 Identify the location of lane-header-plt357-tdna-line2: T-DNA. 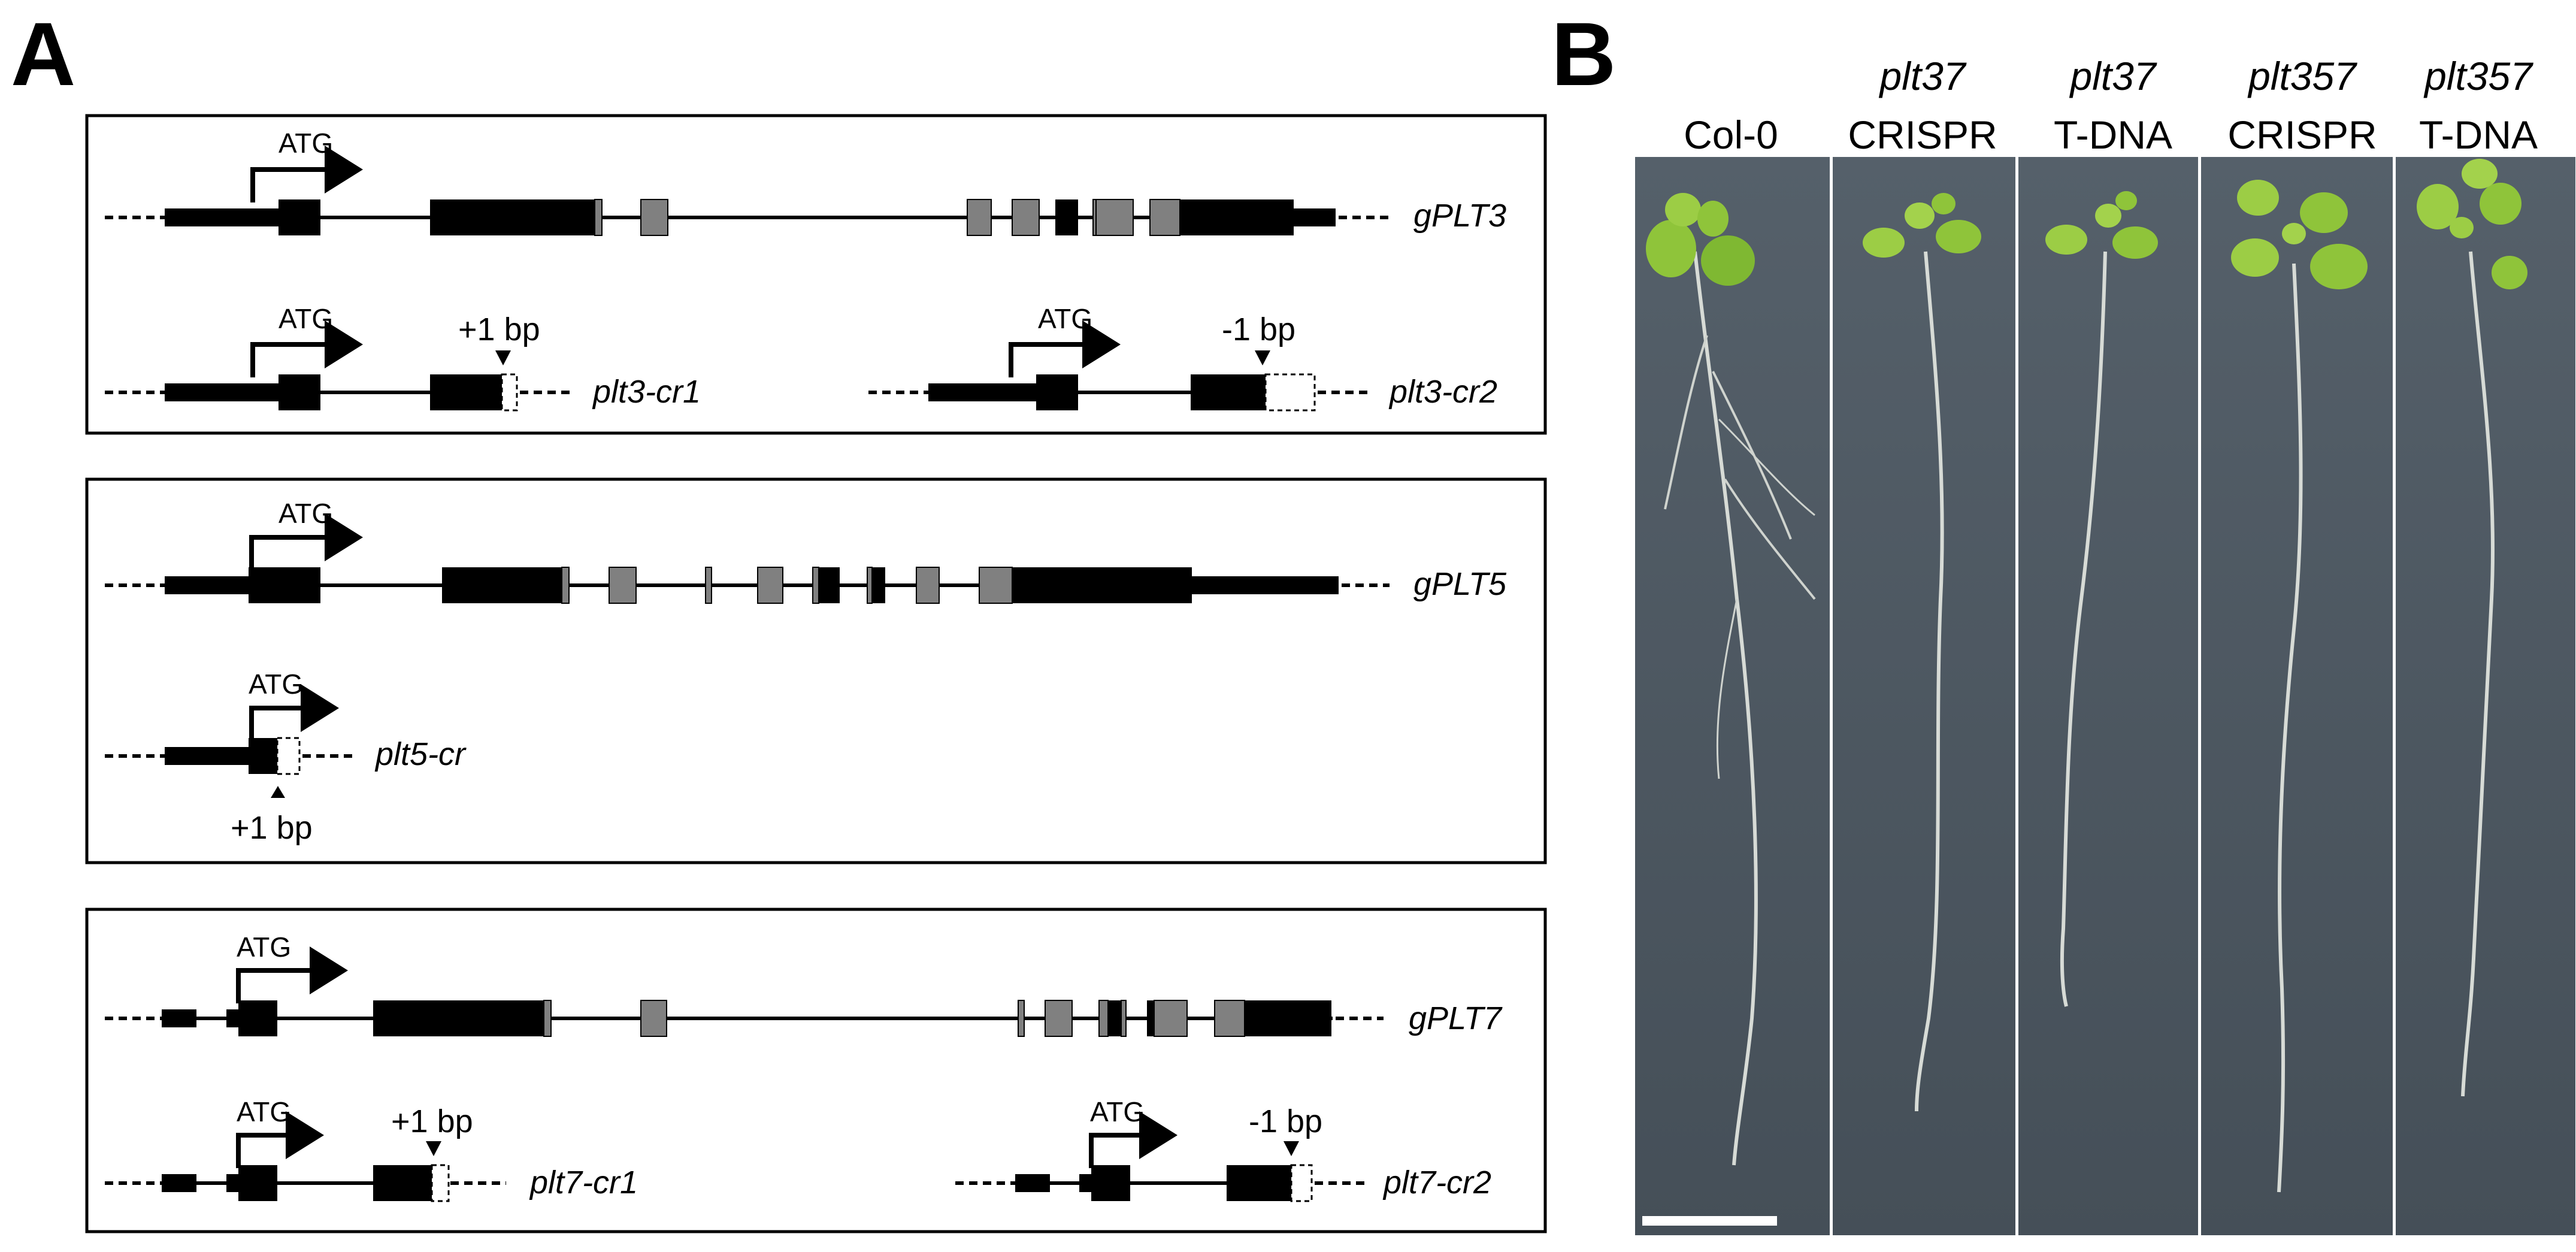
(2478, 135).